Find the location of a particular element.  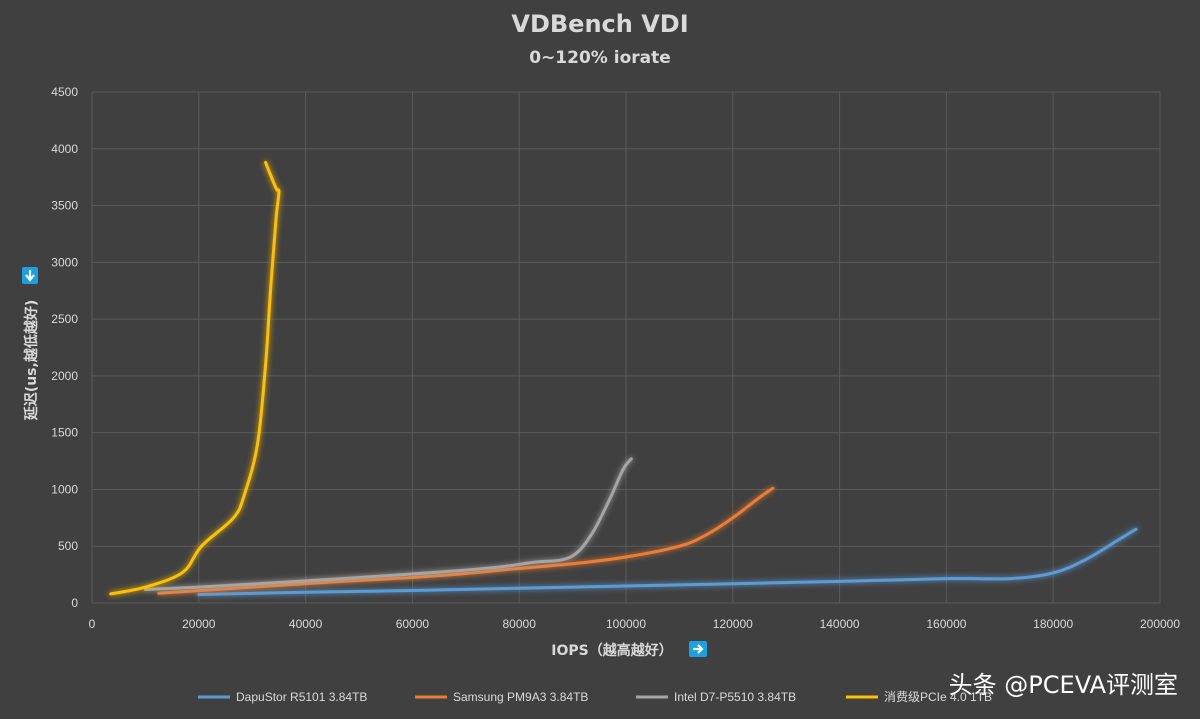

y-tick-label: 2500 is located at coordinates (64, 319).